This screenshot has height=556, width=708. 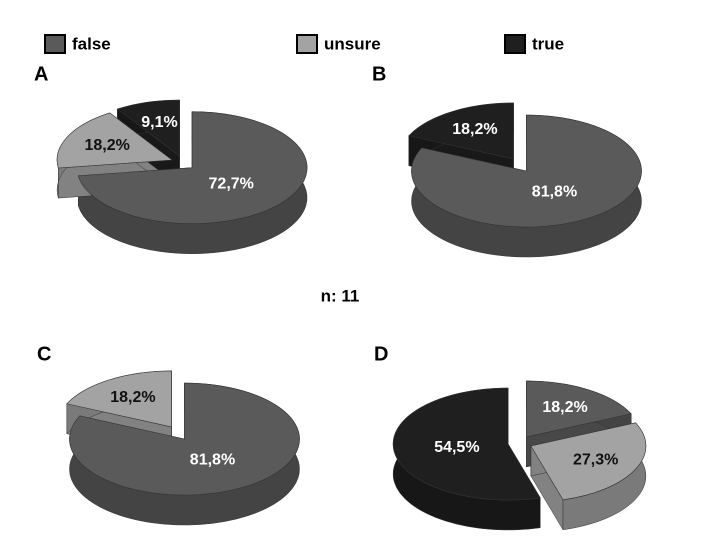 What do you see at coordinates (231, 183) in the screenshot?
I see `value-label: 72,7%` at bounding box center [231, 183].